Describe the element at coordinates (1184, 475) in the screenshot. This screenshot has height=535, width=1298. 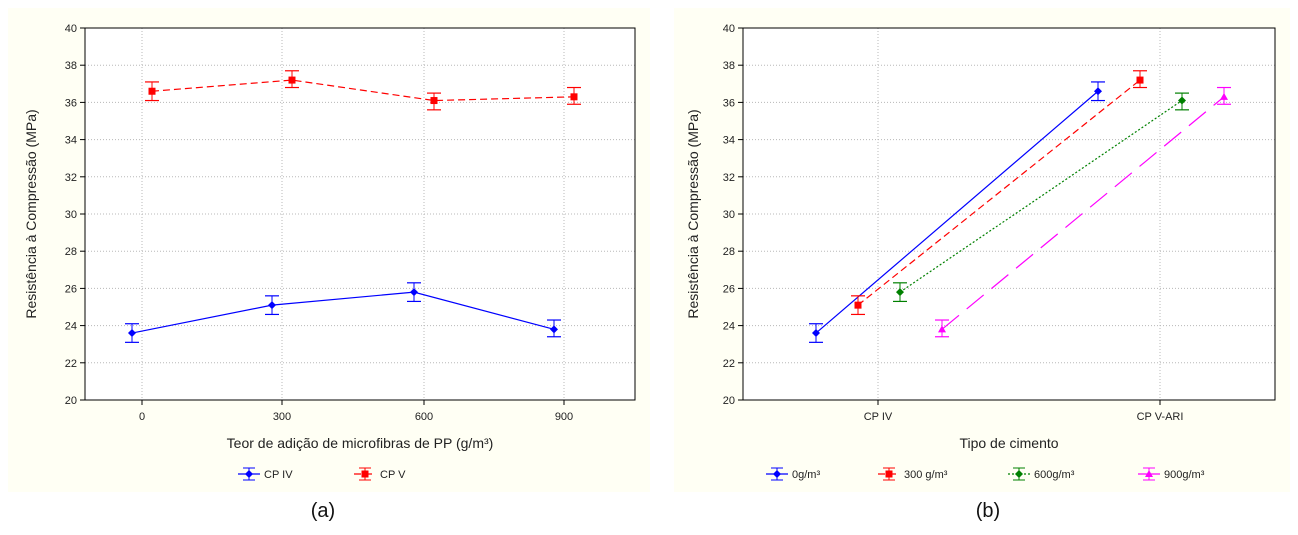
I see `legend-label: 900g/m³` at that location.